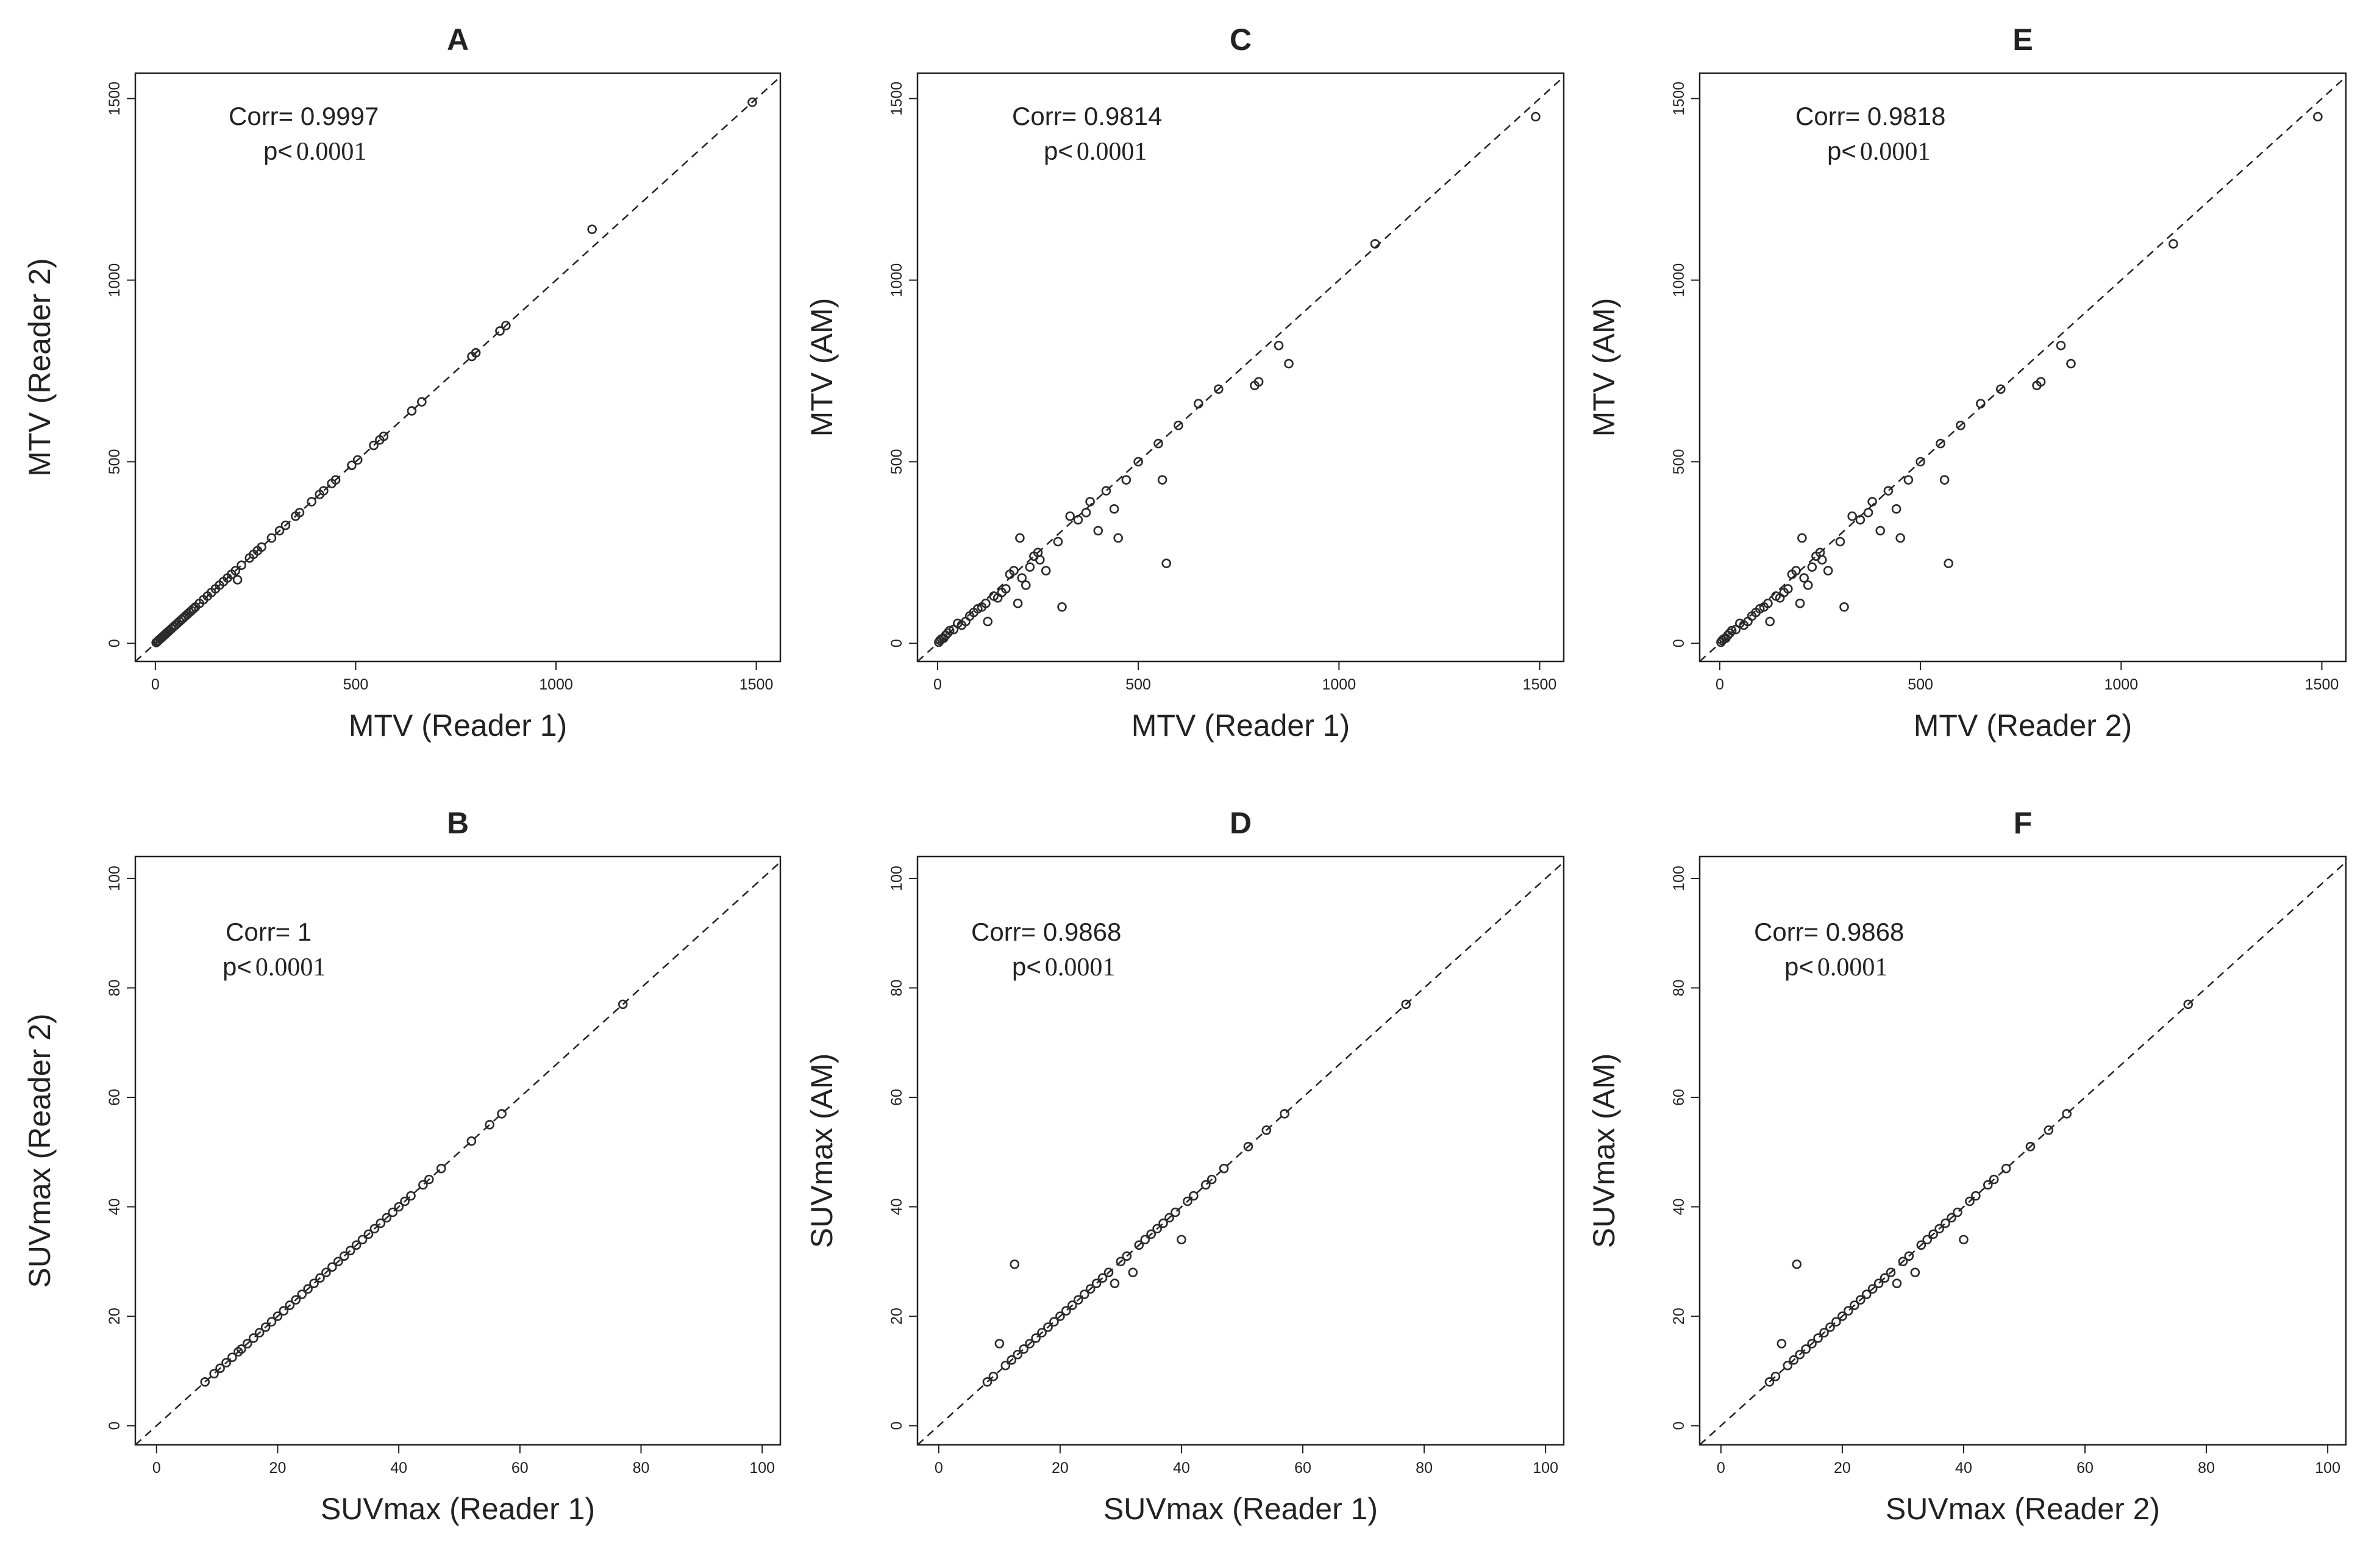 This screenshot has width=2377, height=1568. Describe the element at coordinates (1604, 1150) in the screenshot. I see `y-axis-label: SUVmax (AM)` at that location.